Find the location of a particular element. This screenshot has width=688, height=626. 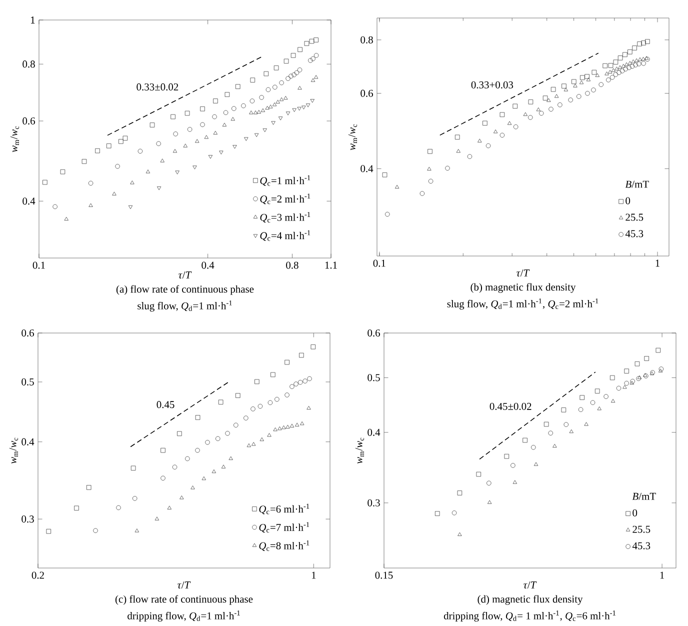

legend-label: Q$_{c}$=6 ml·h$^{-1}$ is located at coordinates (284, 509).